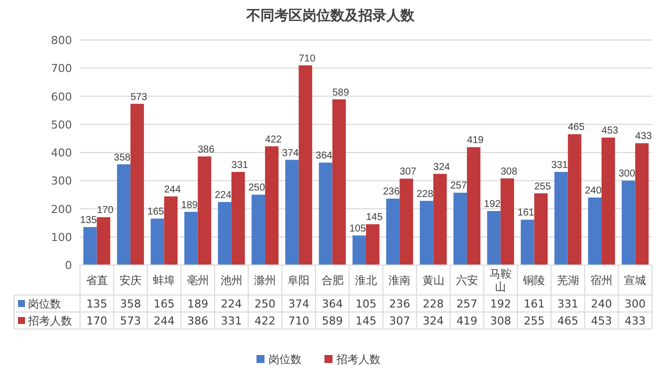 Image resolution: width=661 pixels, height=377 pixels. What do you see at coordinates (467, 304) in the screenshot?
I see `data-label: 257` at bounding box center [467, 304].